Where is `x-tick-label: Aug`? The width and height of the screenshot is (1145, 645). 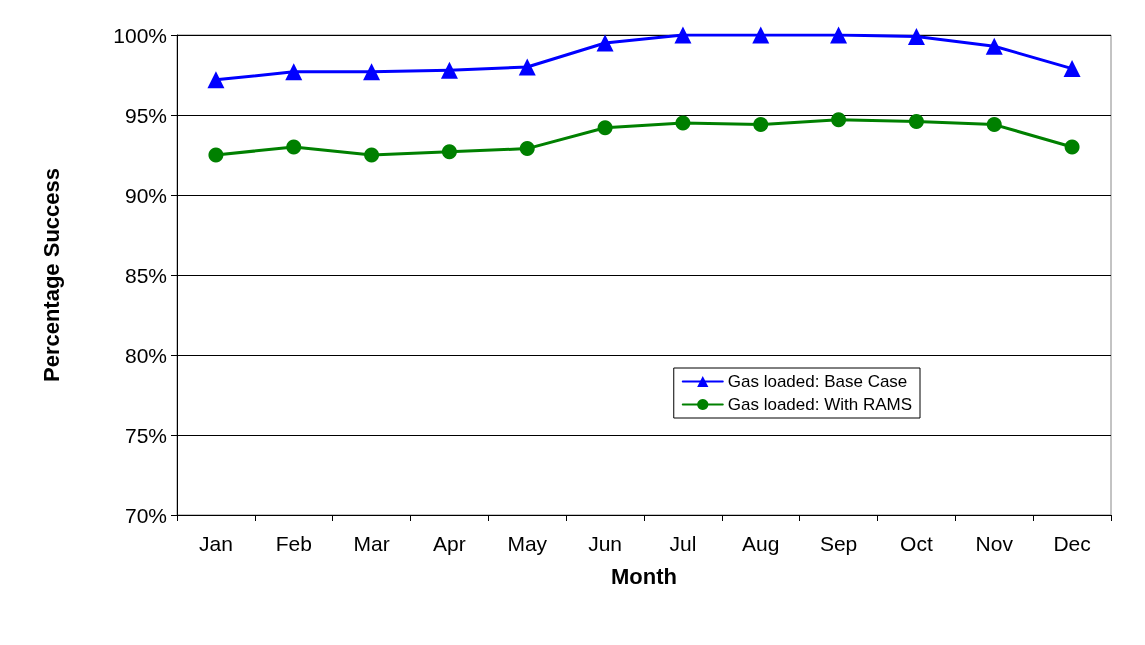 x-tick-label: Aug is located at coordinates (761, 543).